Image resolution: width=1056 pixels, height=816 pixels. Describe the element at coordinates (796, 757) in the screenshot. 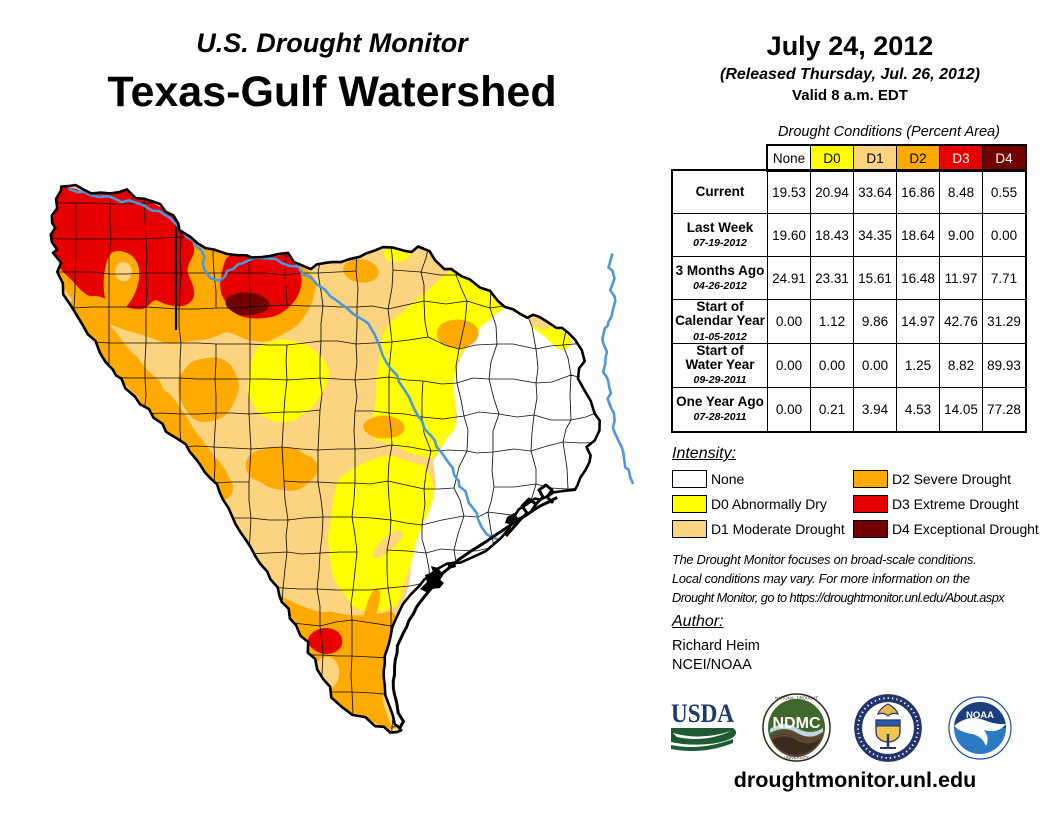

I see `svg-text: UNIVERSITY` at that location.